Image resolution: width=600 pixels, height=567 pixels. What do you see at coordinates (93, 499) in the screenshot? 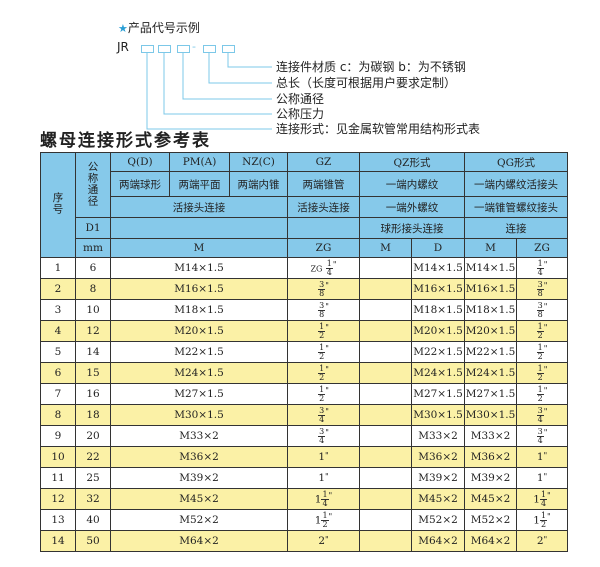
I see `cell-diameter: 32` at bounding box center [93, 499].